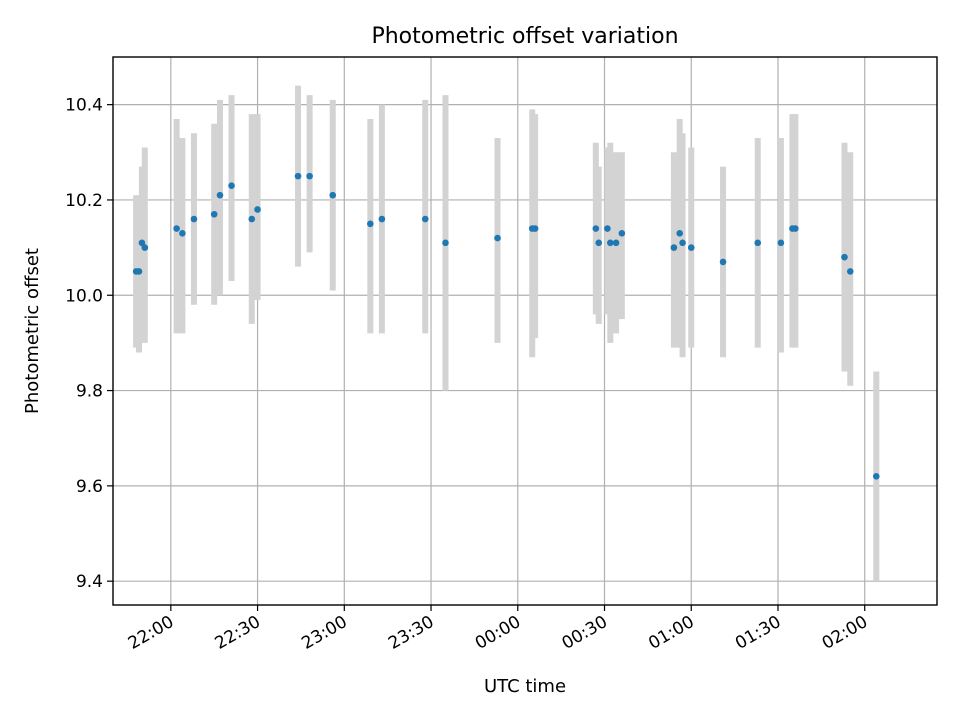  What do you see at coordinates (89, 582) in the screenshot?
I see `y-tick-label: 9.4` at bounding box center [89, 582].